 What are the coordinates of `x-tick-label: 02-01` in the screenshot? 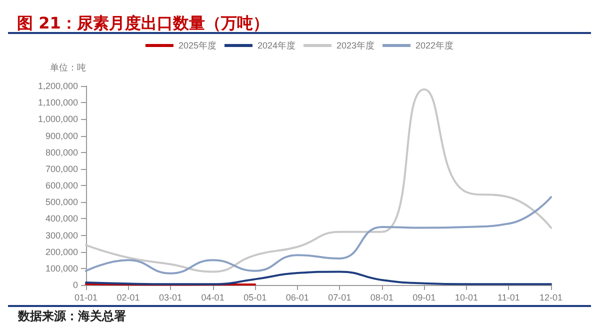 It's located at (128, 297).